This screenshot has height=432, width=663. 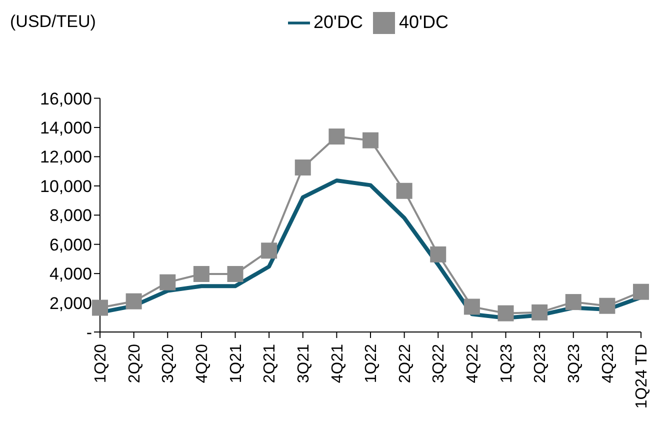 What do you see at coordinates (303, 364) in the screenshot?
I see `x-tick-label: 3Q21` at bounding box center [303, 364].